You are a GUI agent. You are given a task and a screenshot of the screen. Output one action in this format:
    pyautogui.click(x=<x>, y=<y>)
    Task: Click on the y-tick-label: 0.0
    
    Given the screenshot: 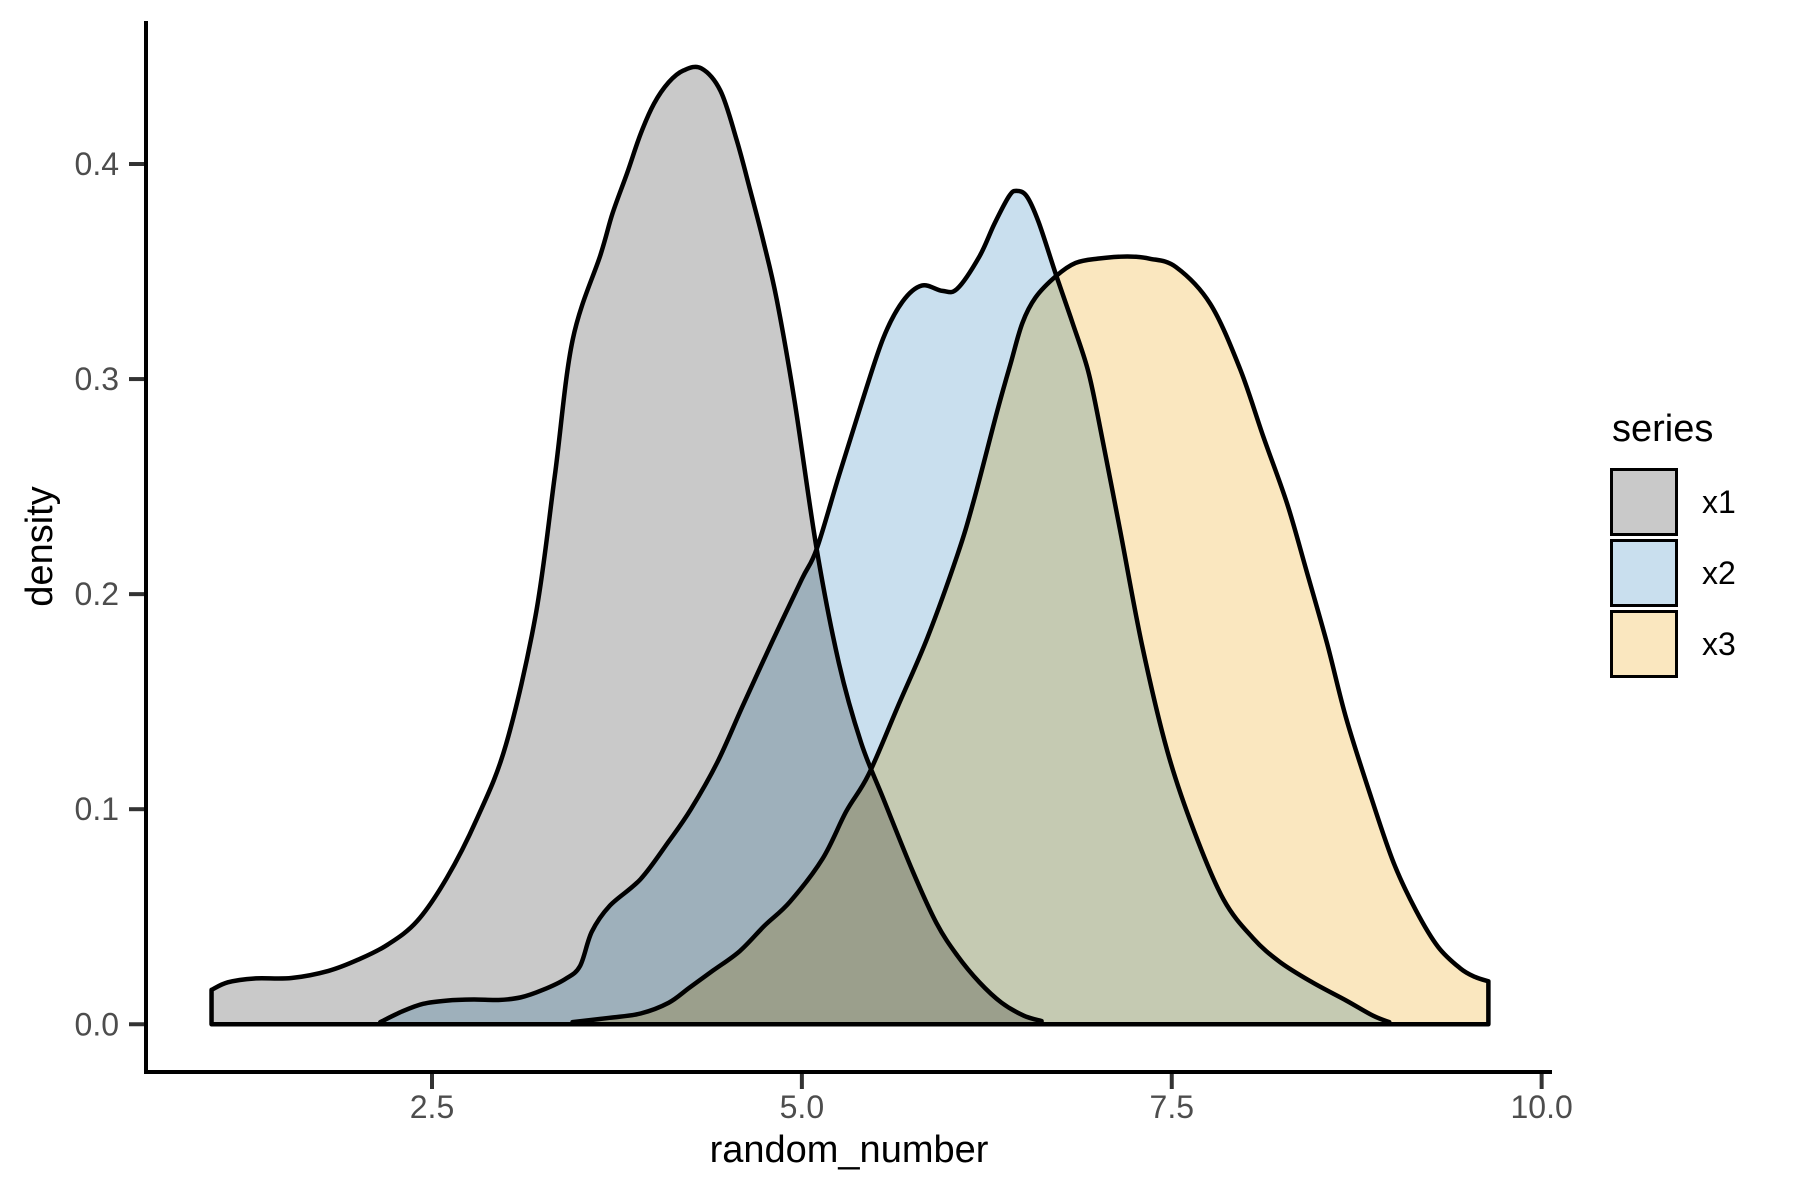 What is the action you would take?
    pyautogui.click(x=97, y=1024)
    